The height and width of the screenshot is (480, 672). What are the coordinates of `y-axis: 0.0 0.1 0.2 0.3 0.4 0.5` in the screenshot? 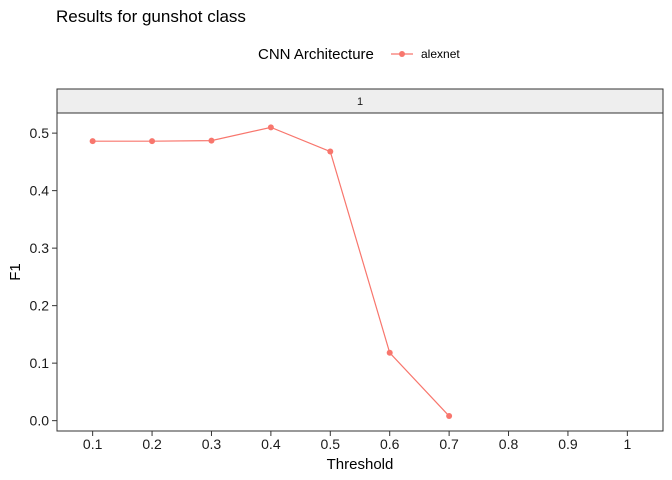 It's located at (43, 277).